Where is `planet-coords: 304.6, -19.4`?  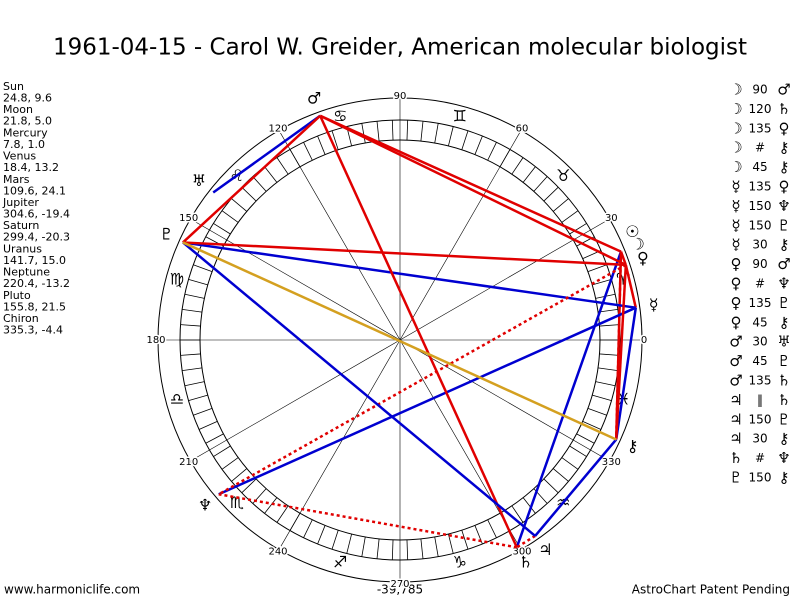 planet-coords: 304.6, -19.4 is located at coordinates (36, 214).